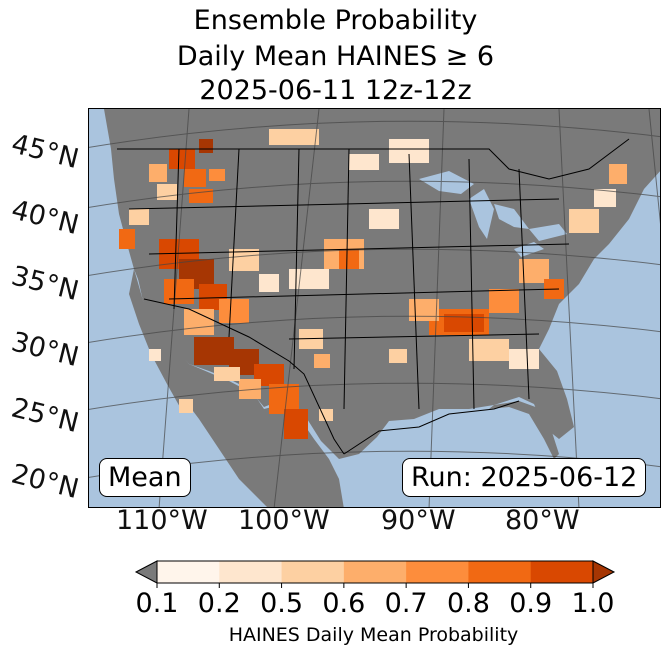  Describe the element at coordinates (414, 336) in the screenshot. I see `state-line-k` at that location.